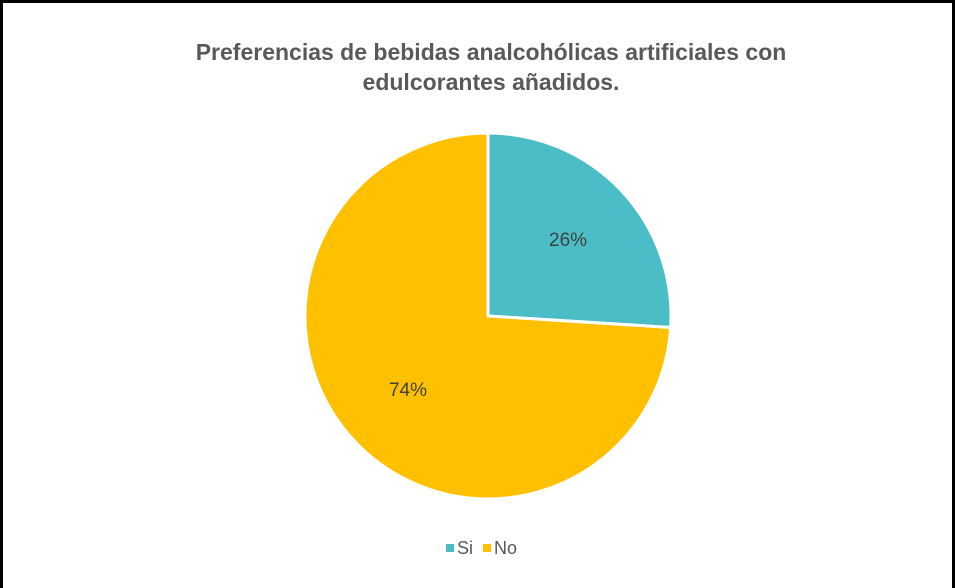  Describe the element at coordinates (505, 548) in the screenshot. I see `legend-label: No` at that location.